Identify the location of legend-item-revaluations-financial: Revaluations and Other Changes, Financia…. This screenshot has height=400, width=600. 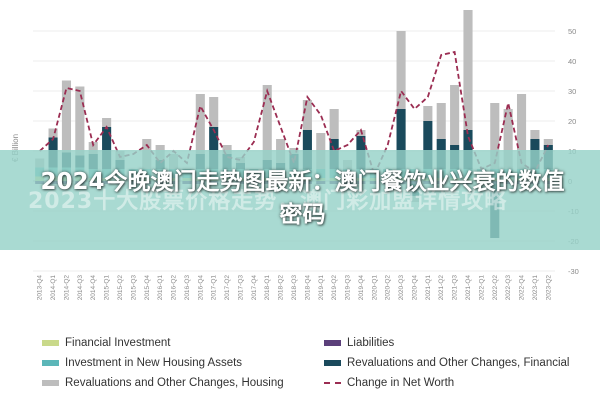
(446, 363).